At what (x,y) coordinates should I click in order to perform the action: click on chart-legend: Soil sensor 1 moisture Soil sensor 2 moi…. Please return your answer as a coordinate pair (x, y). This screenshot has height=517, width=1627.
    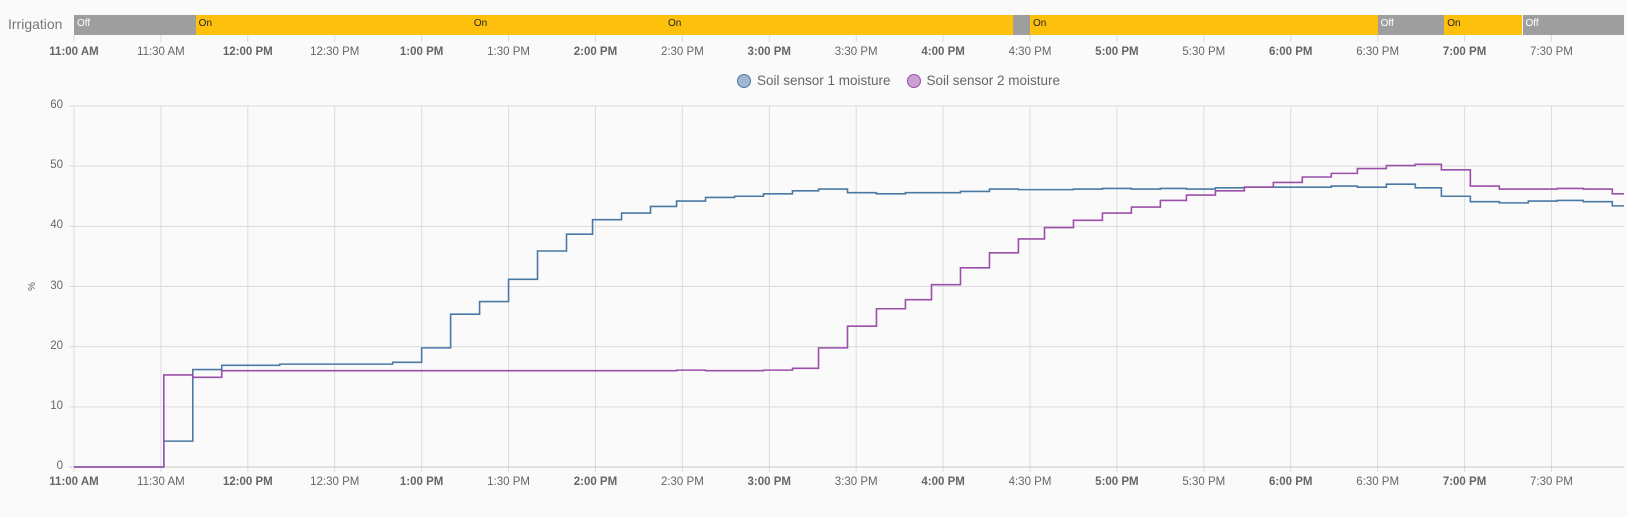
    Looking at the image, I should click on (813, 80).